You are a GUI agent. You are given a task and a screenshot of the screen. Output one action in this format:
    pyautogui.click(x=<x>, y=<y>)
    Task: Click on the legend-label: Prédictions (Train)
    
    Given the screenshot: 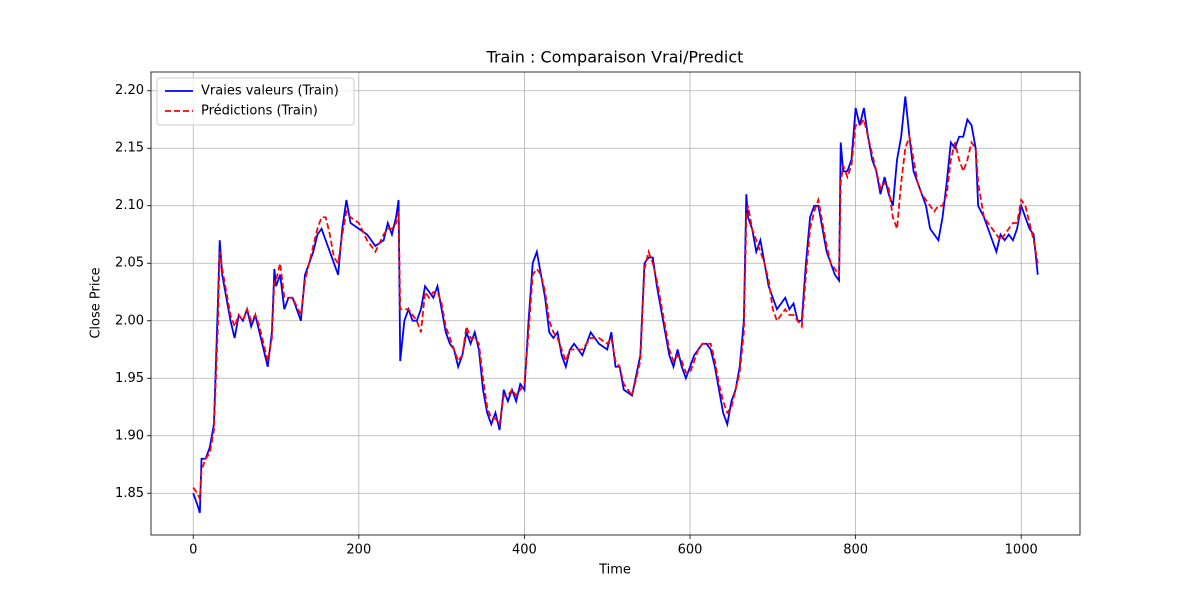 What is the action you would take?
    pyautogui.click(x=259, y=111)
    